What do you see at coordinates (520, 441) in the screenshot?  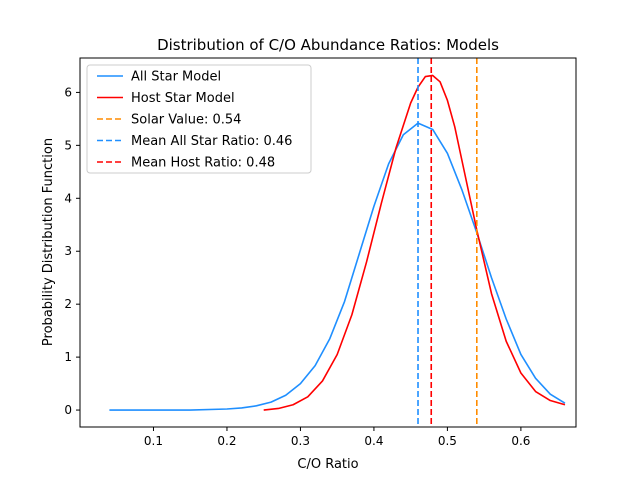 I see `x-tick-label: 0.6` at bounding box center [520, 441].